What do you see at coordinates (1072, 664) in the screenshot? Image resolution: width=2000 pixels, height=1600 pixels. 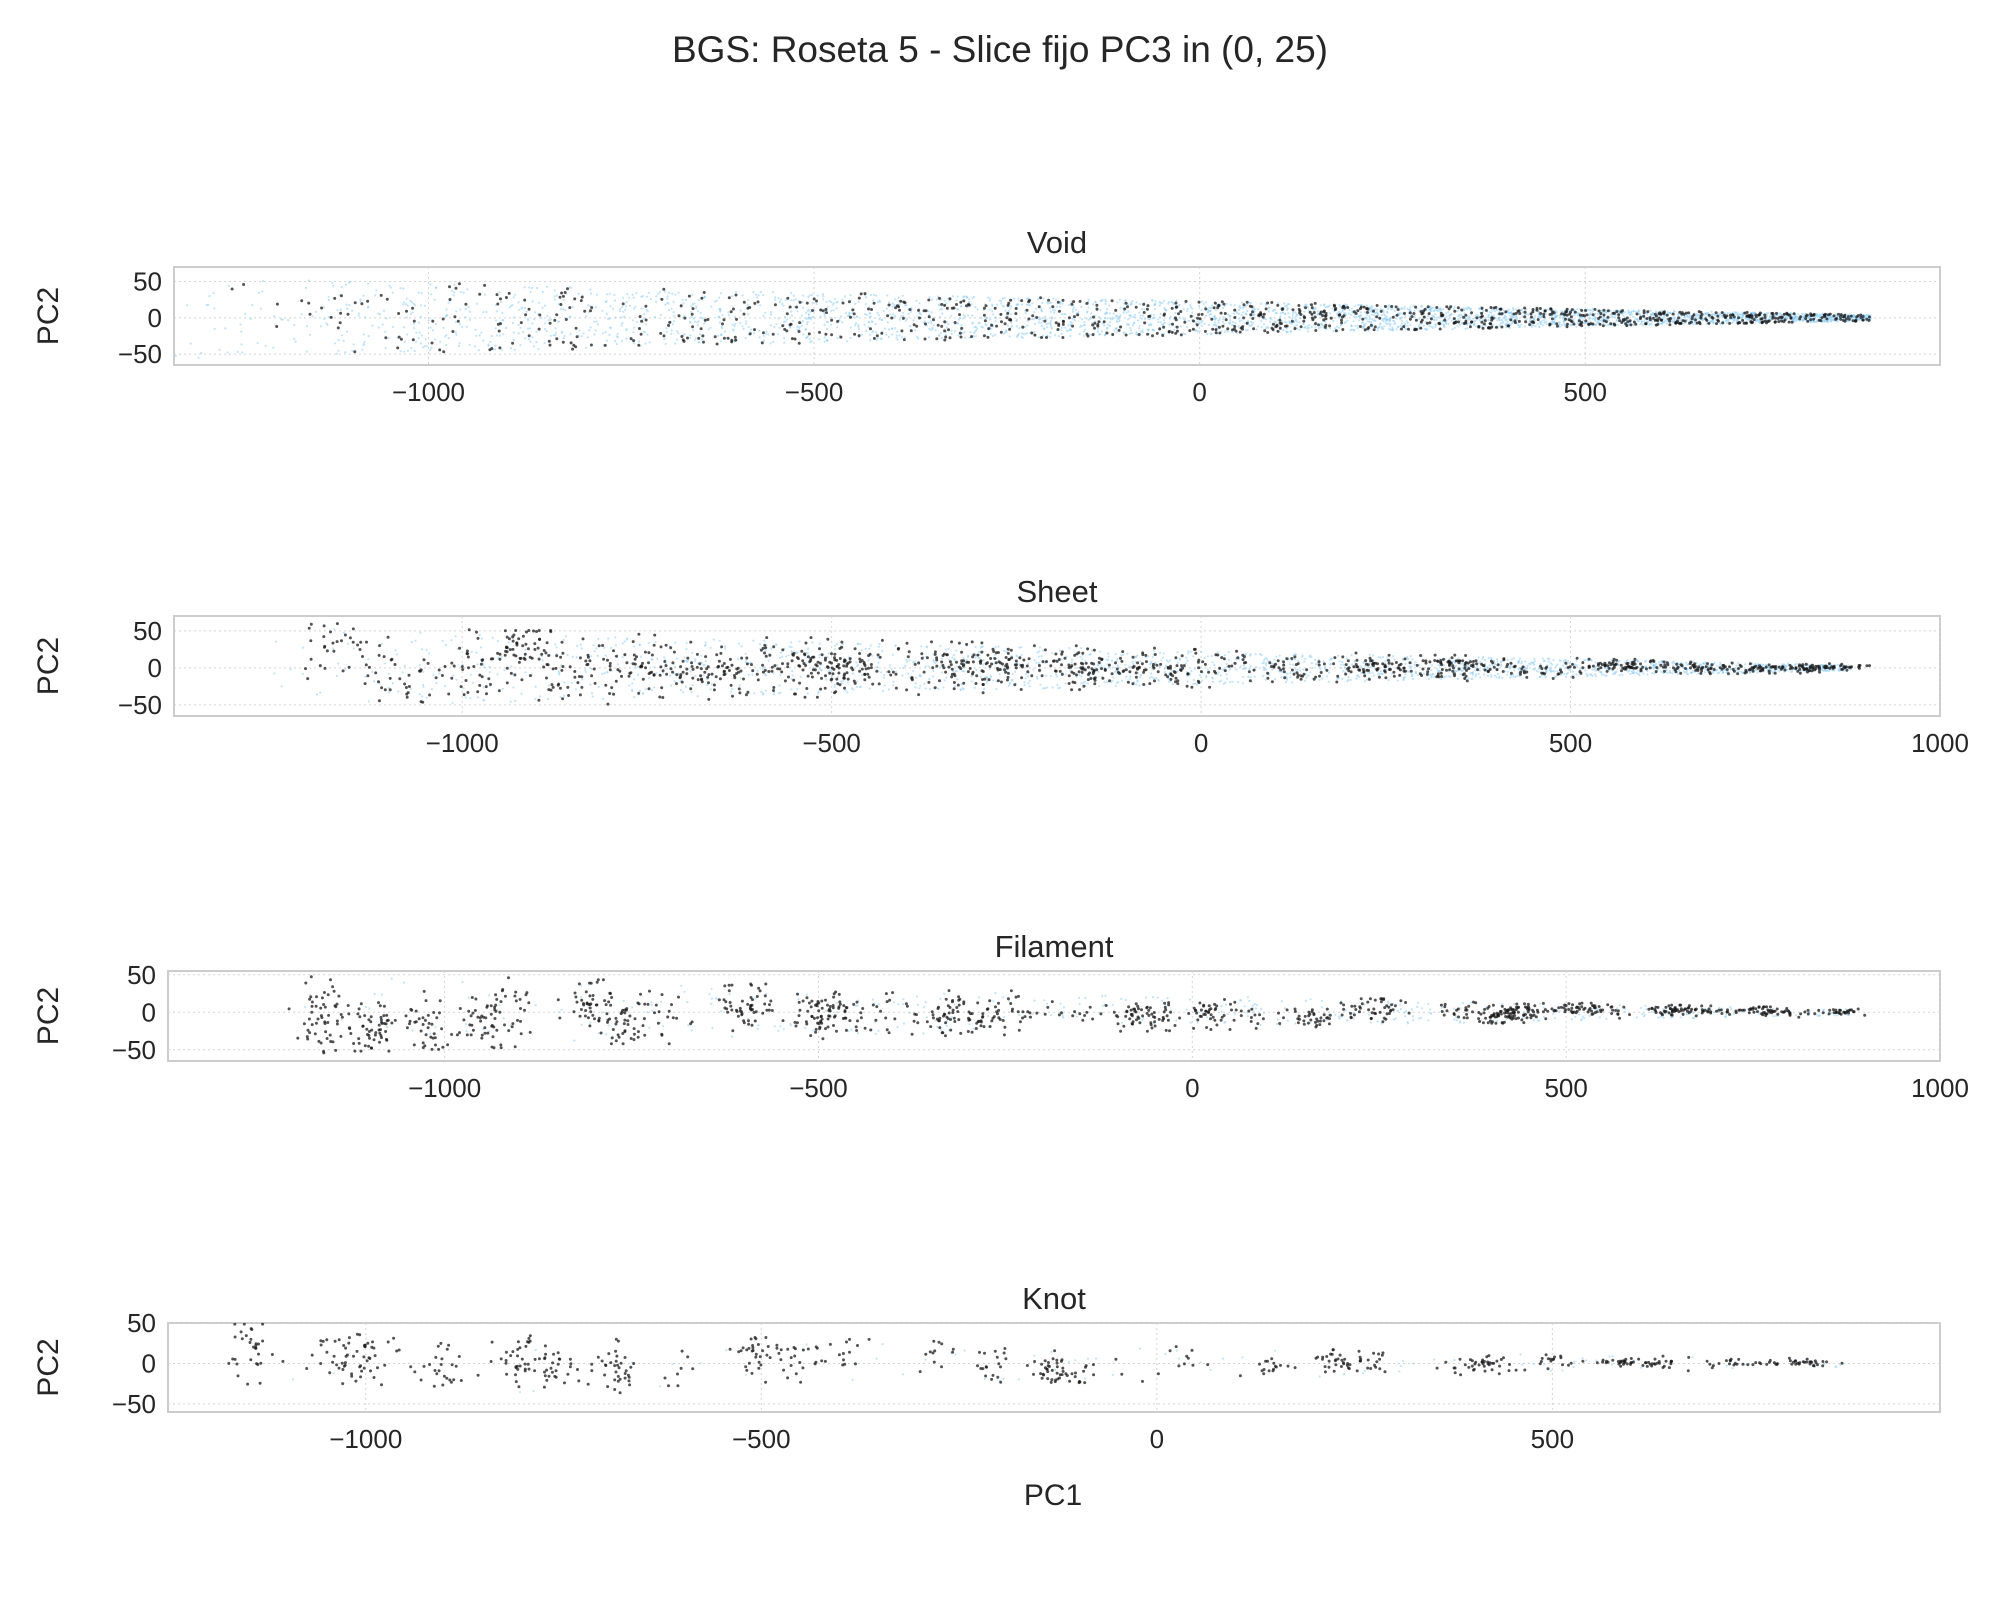 I see `points-layer` at bounding box center [1072, 664].